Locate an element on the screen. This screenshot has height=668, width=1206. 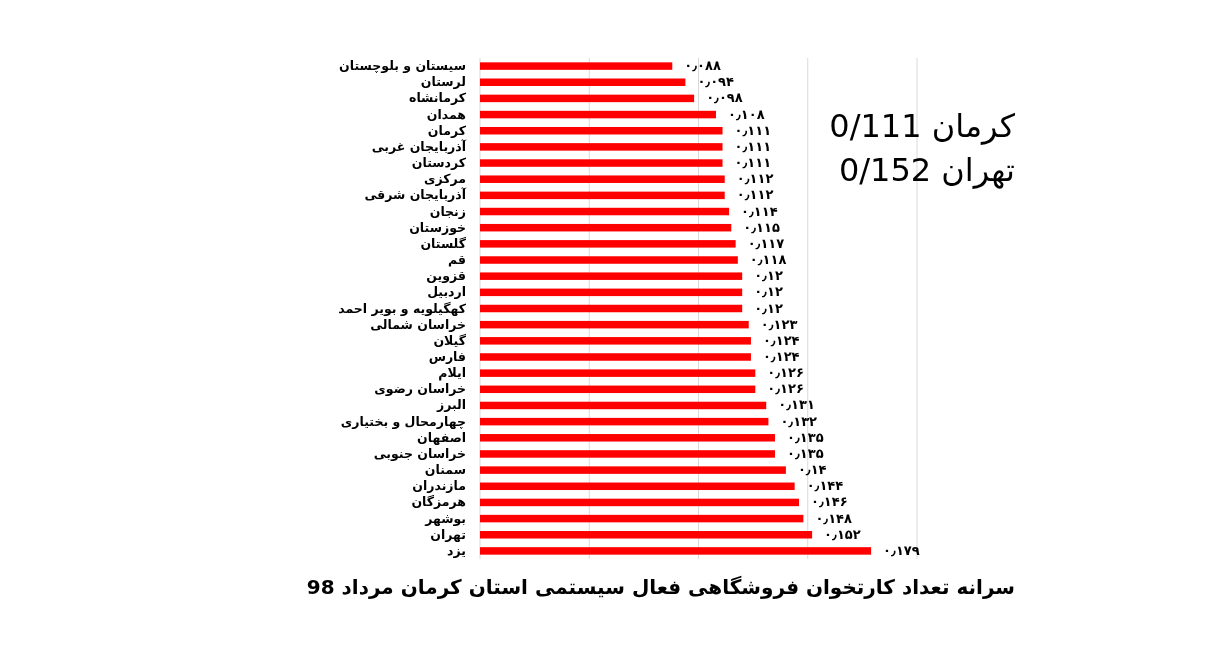
data-label: ۰٫۱۴۶ is located at coordinates (829, 502).